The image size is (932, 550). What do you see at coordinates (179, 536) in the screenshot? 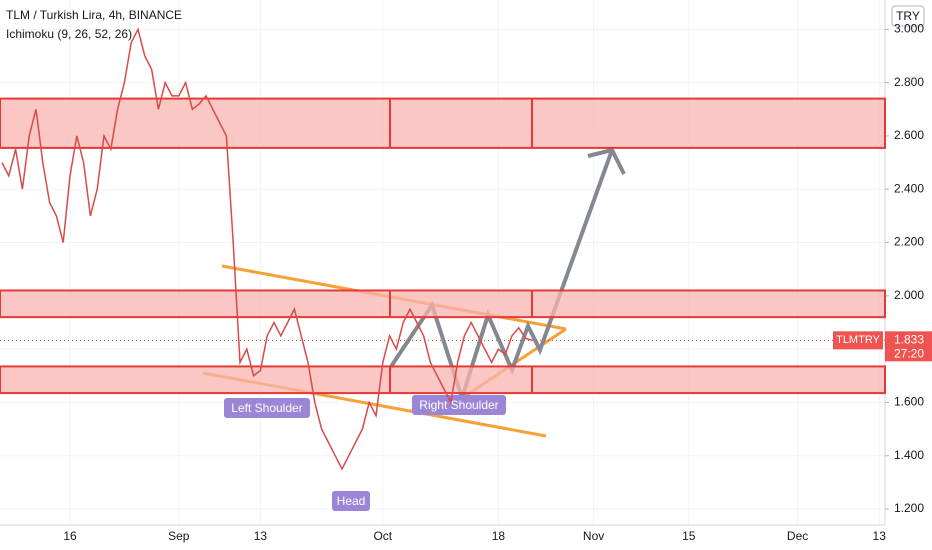
I see `x-tick-label: Sep` at bounding box center [179, 536].